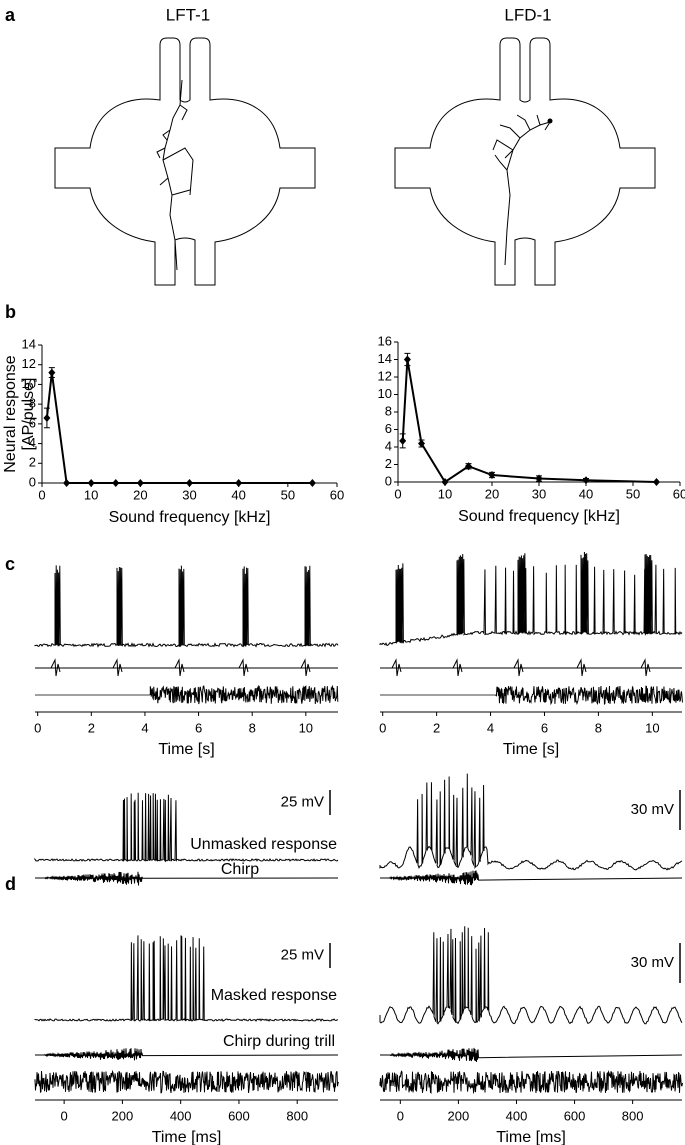 The width and height of the screenshot is (685, 1145). Describe the element at coordinates (539, 493) in the screenshot. I see `x-tick-label: 30` at that location.